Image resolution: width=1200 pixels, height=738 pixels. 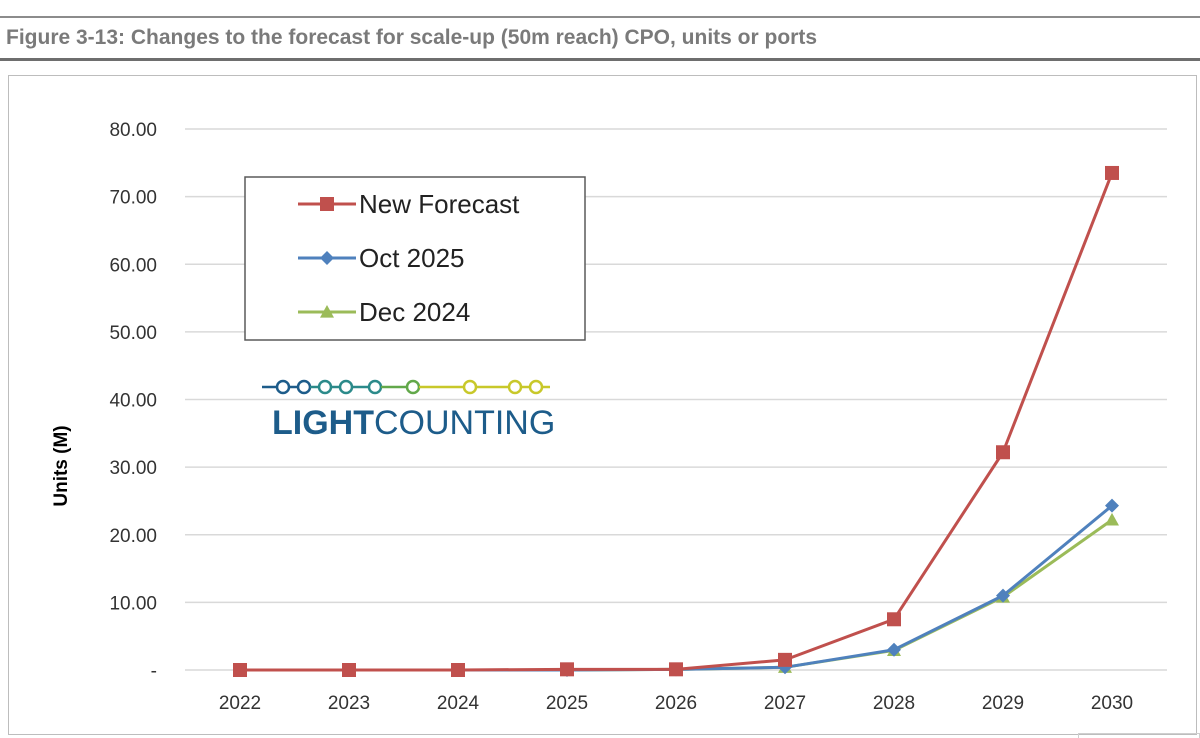 What do you see at coordinates (133, 536) in the screenshot?
I see `y-tick-label: 20.00` at bounding box center [133, 536].